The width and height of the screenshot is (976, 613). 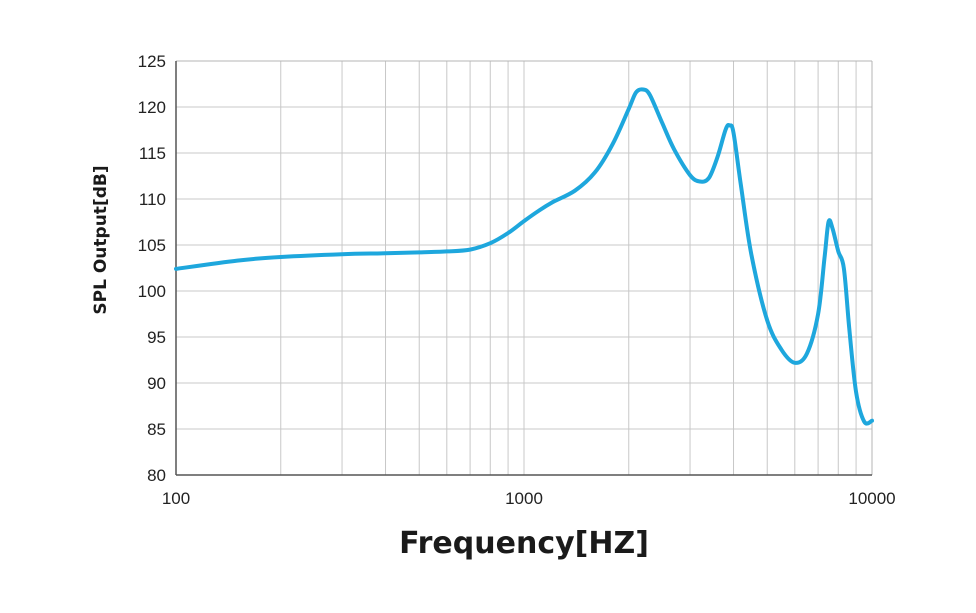 What do you see at coordinates (152, 153) in the screenshot?
I see `y-tick-label: 115` at bounding box center [152, 153].